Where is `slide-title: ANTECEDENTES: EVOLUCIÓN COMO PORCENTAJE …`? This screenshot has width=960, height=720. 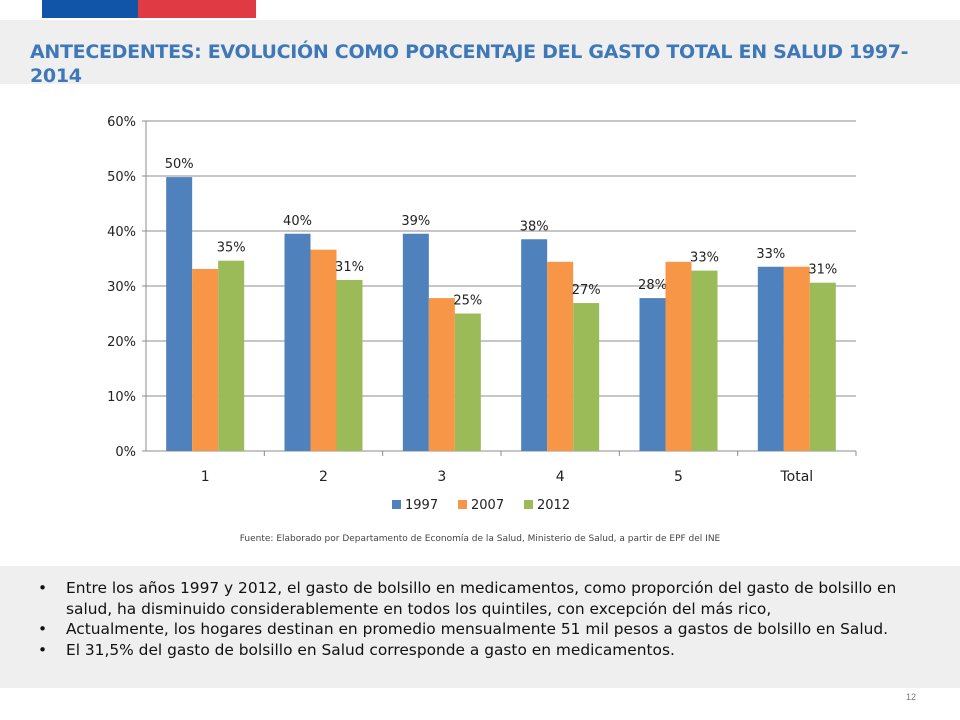
slide-title: ANTECEDENTES: EVOLUCIÓN COMO PORCENTAJE … is located at coordinates (469, 64).